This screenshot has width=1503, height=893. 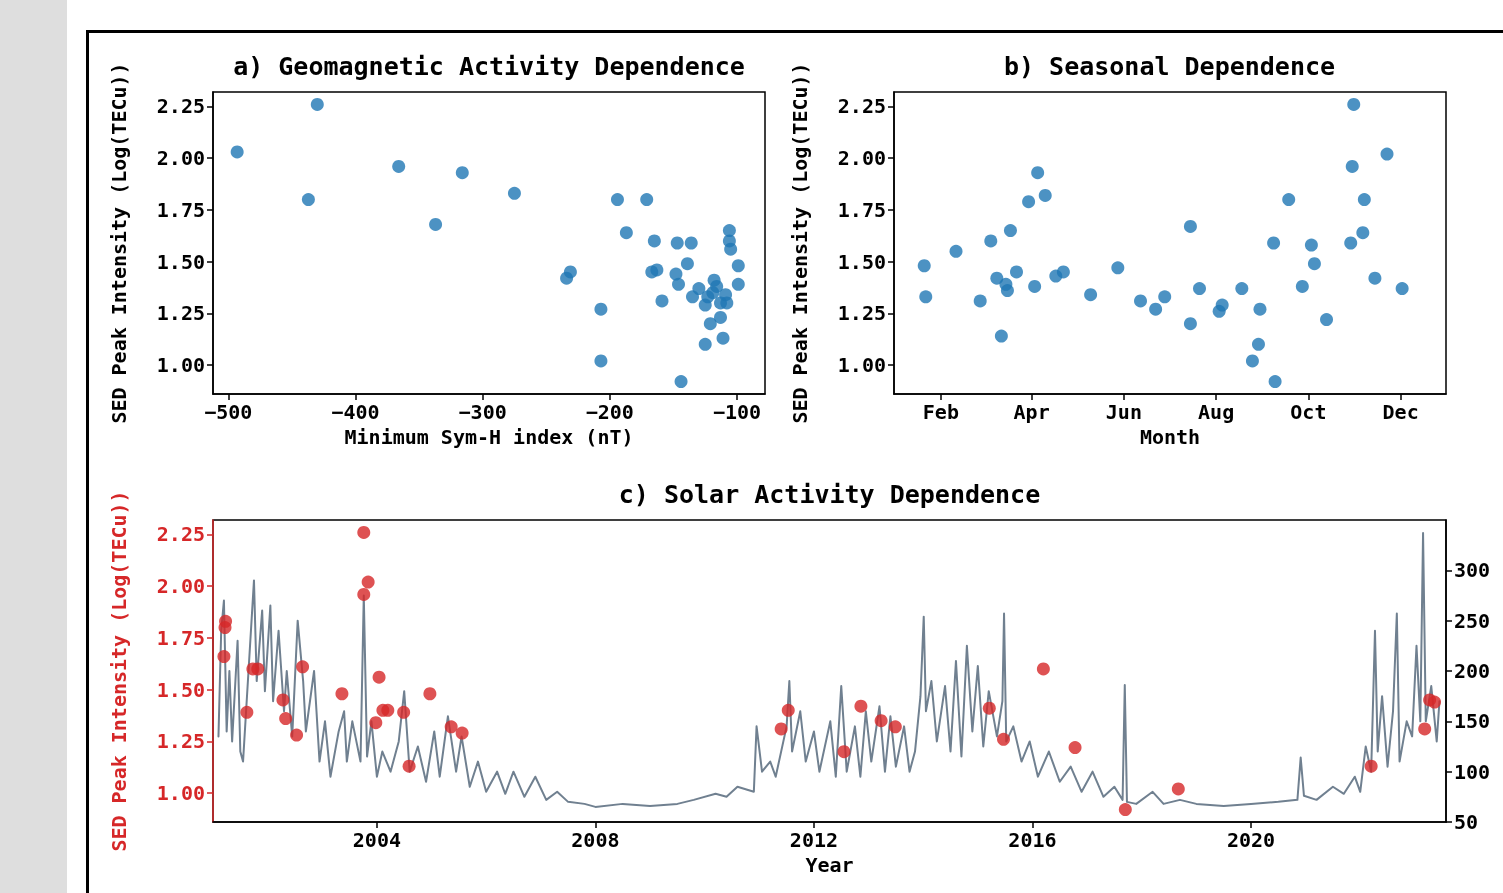 I want to click on x-tick-label: −500, so click(x=228, y=412).